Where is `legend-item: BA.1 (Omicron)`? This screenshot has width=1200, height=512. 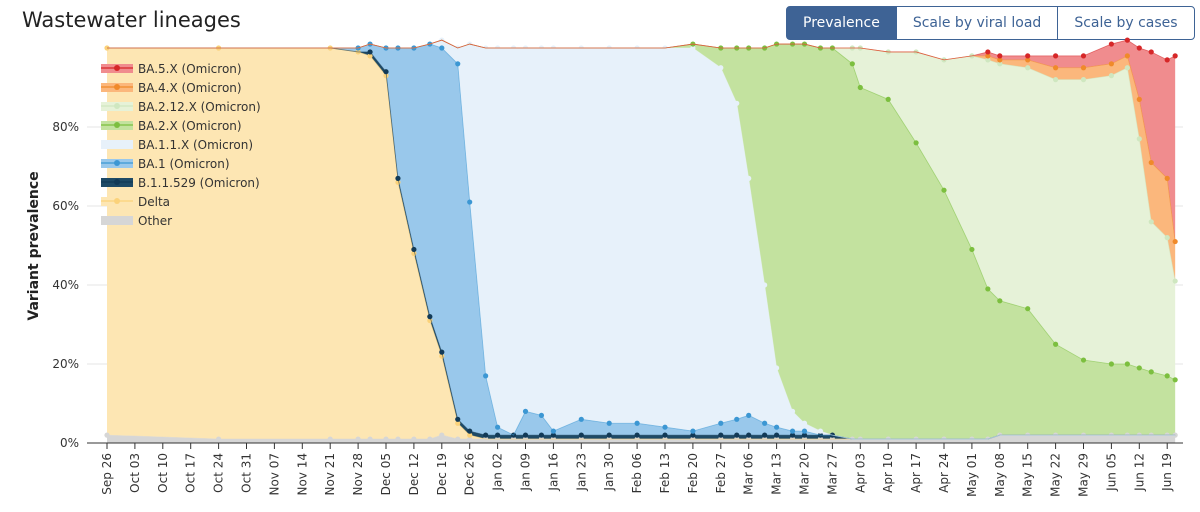
legend-item: BA.1 (Omicron) is located at coordinates (165, 164).